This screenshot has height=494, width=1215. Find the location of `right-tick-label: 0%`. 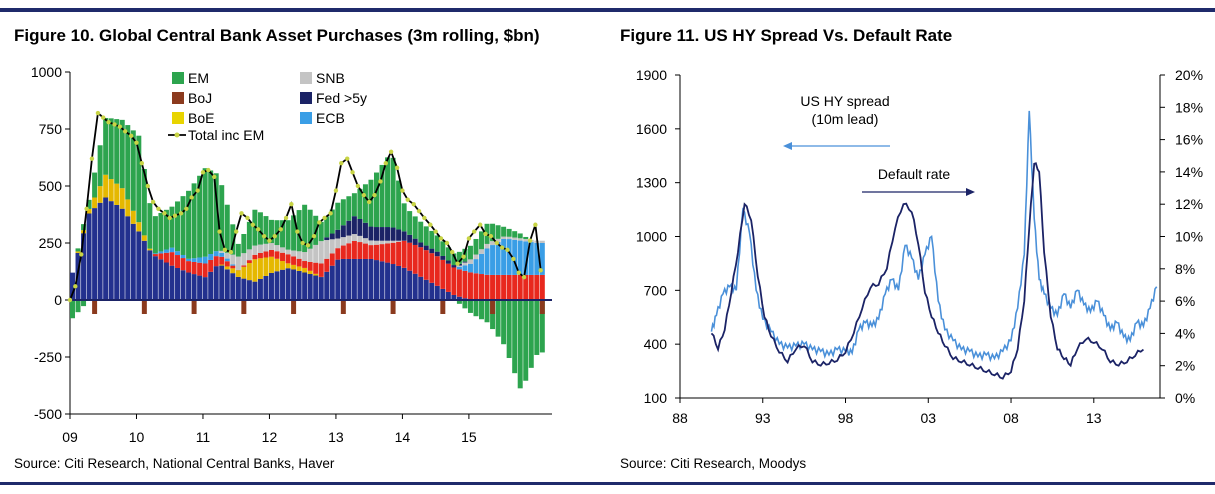

right-tick-label: 0% is located at coordinates (1185, 398).